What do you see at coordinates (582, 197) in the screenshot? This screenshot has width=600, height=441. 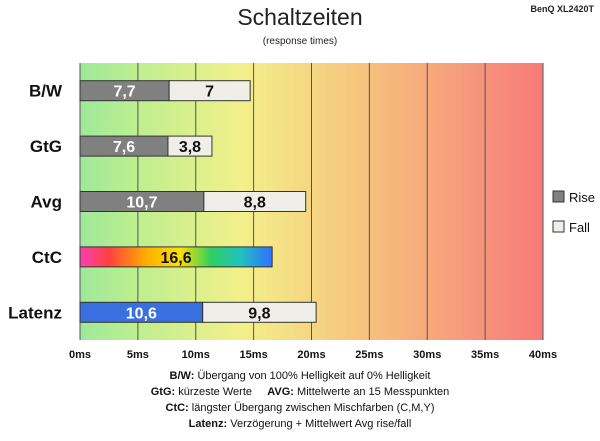 I see `legend-label: Rise` at bounding box center [582, 197].